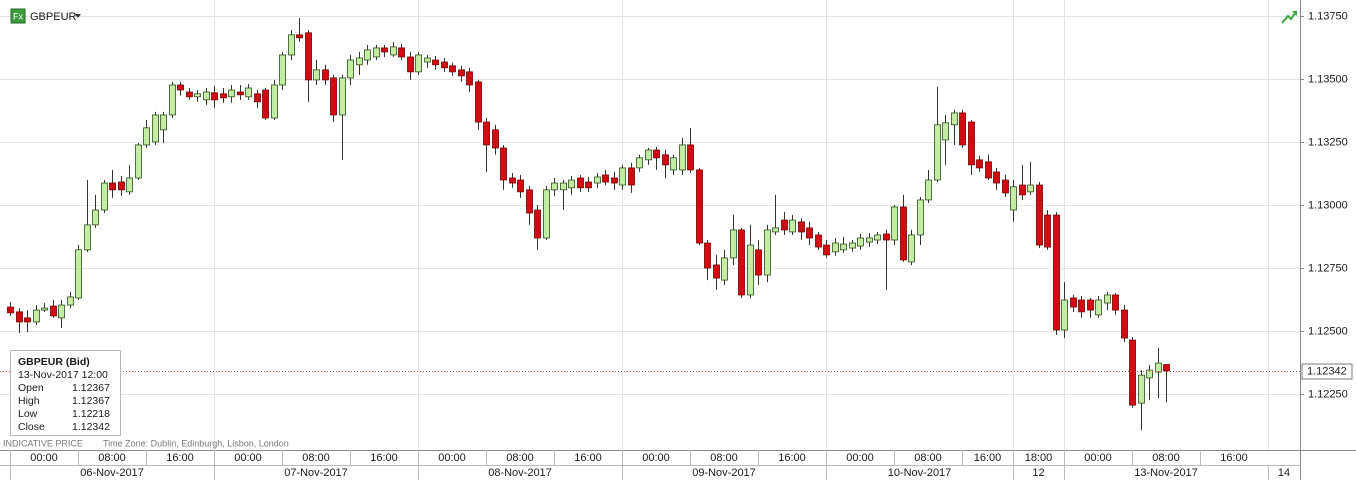 The height and width of the screenshot is (480, 1356). I want to click on date-tick-label: 14, so click(1284, 473).